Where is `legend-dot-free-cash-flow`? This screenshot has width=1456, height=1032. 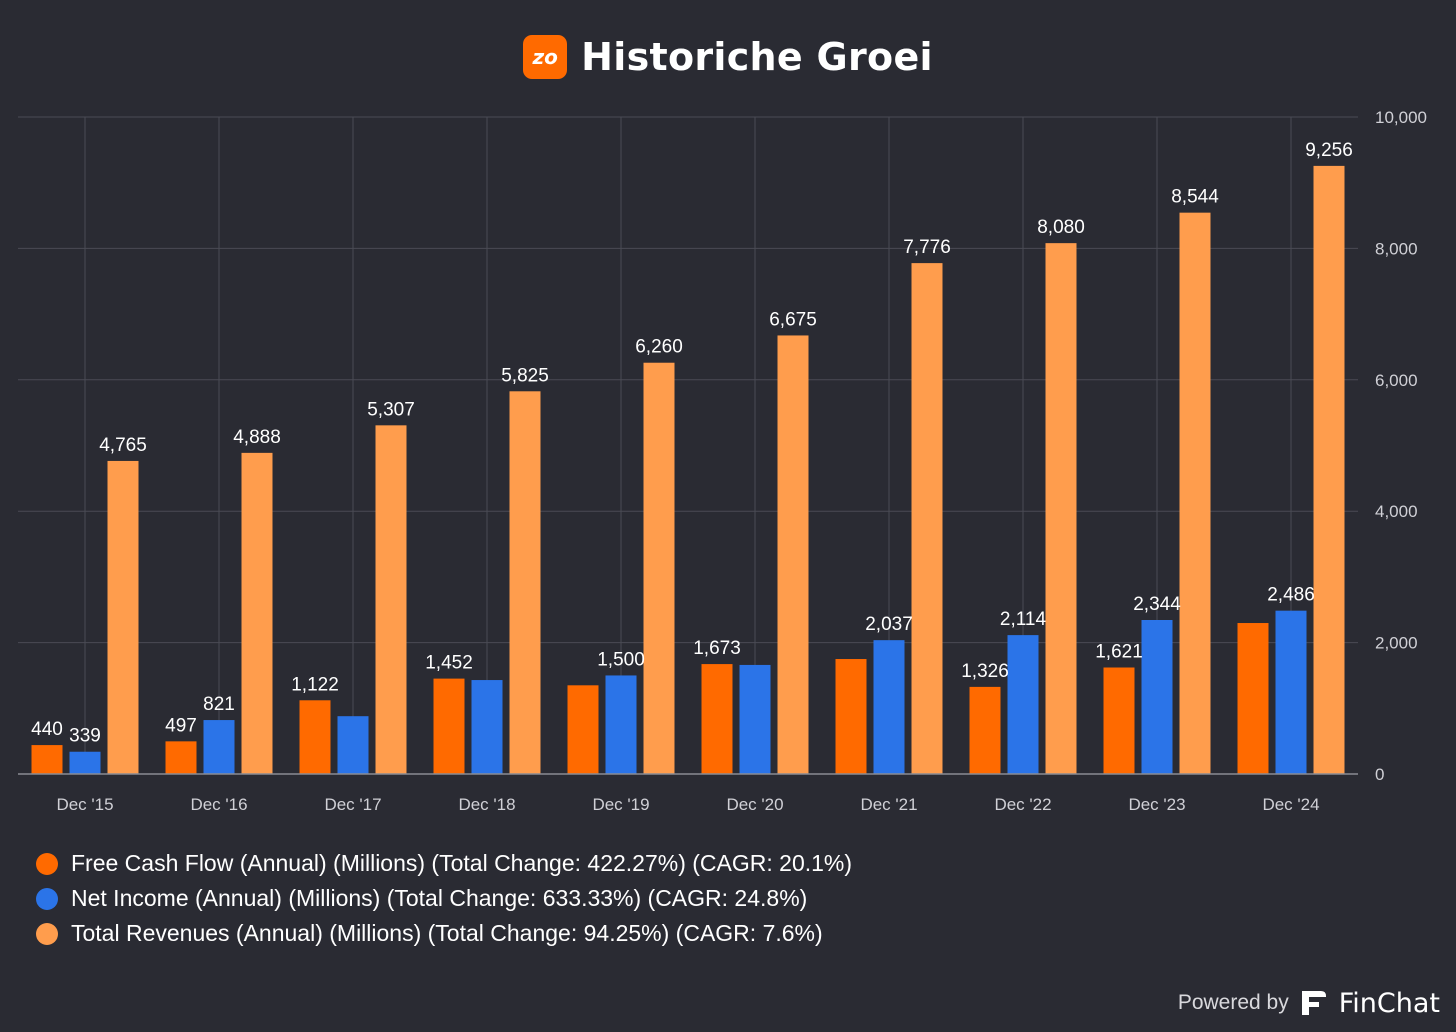
legend-dot-free-cash-flow is located at coordinates (47, 863).